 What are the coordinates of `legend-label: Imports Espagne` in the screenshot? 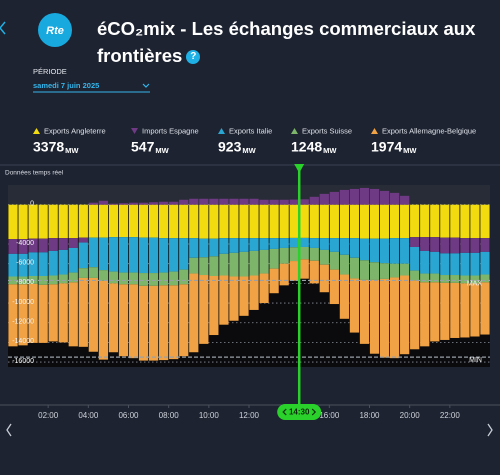 It's located at (170, 130).